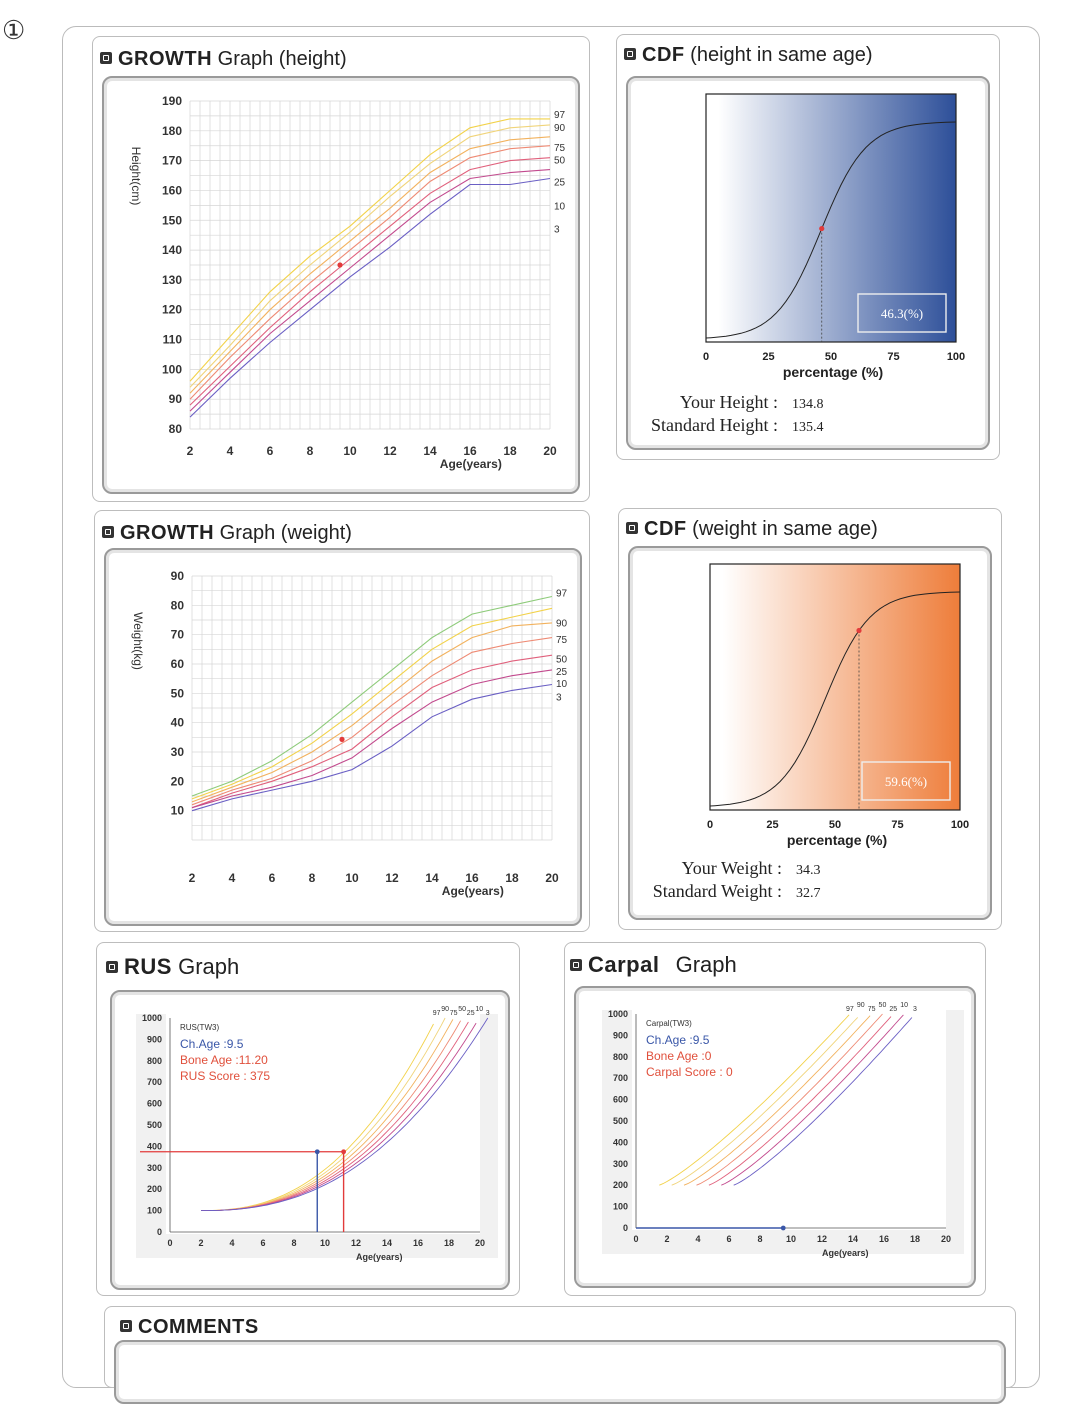 Image resolution: width=1080 pixels, height=1404 pixels. I want to click on y-tick-label: 180, so click(172, 131).